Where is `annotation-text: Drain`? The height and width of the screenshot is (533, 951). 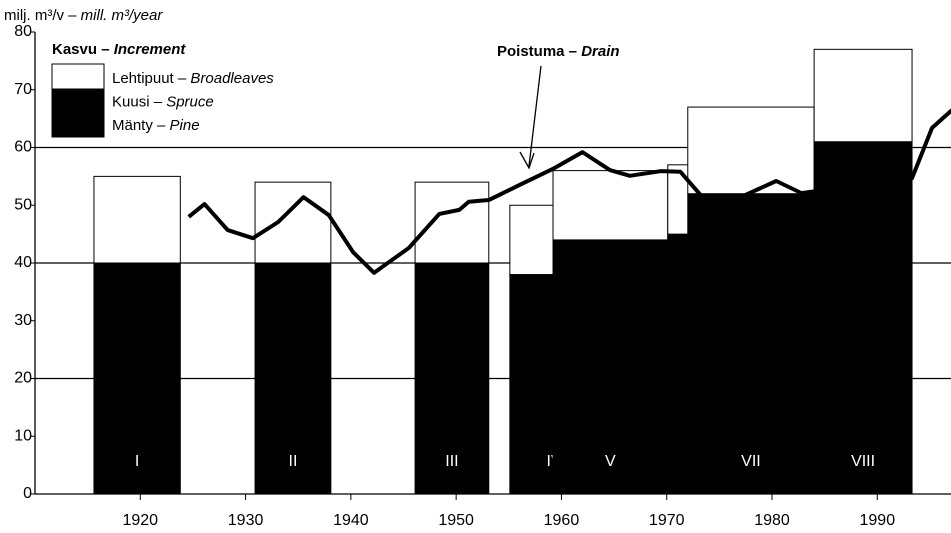
annotation-text: Drain is located at coordinates (600, 51).